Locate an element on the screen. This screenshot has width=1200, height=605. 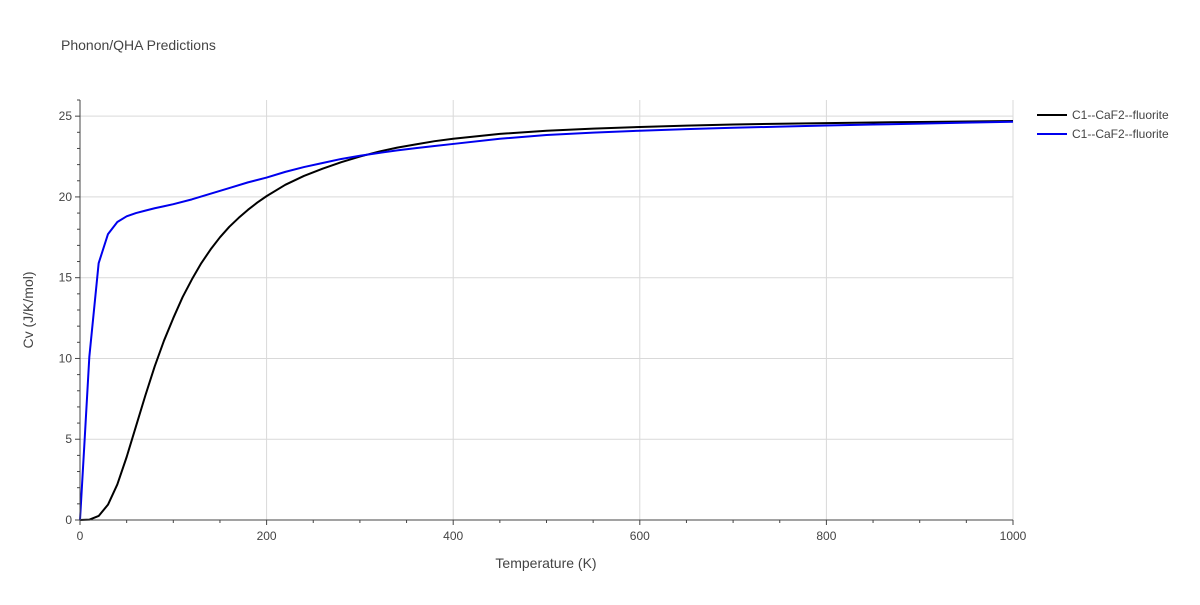
x-tick-label: 1000 is located at coordinates (1013, 536).